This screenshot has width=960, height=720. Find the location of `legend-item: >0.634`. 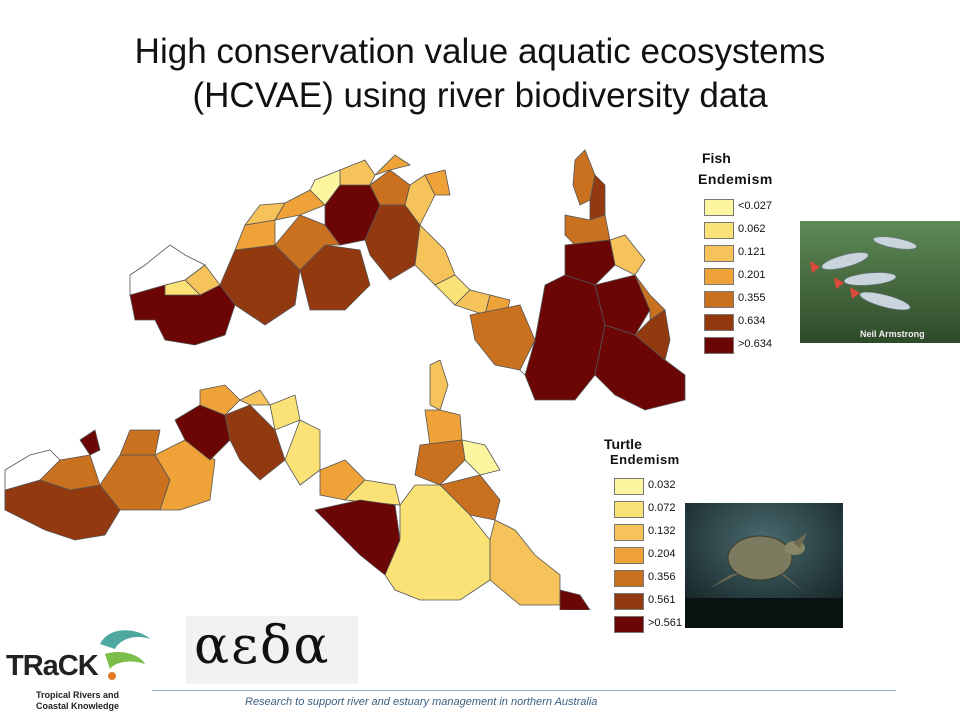

legend-item: >0.634 is located at coordinates (754, 348).